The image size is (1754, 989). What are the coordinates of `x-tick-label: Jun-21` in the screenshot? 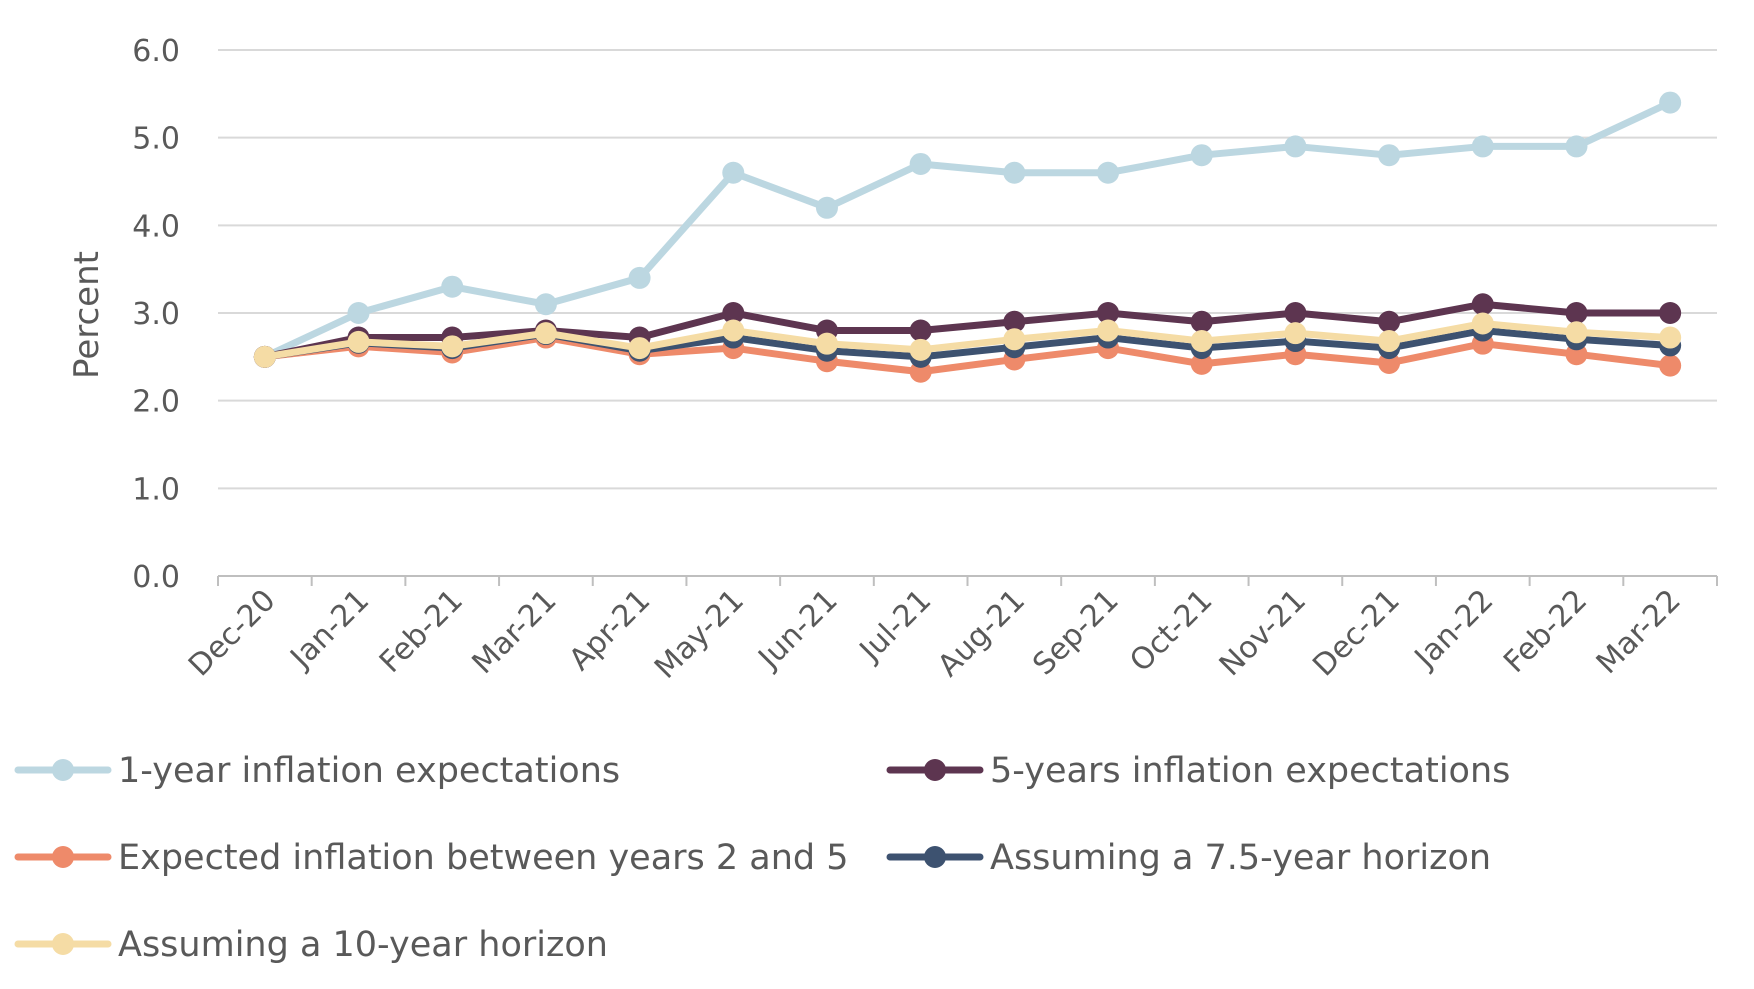 It's located at (798, 630).